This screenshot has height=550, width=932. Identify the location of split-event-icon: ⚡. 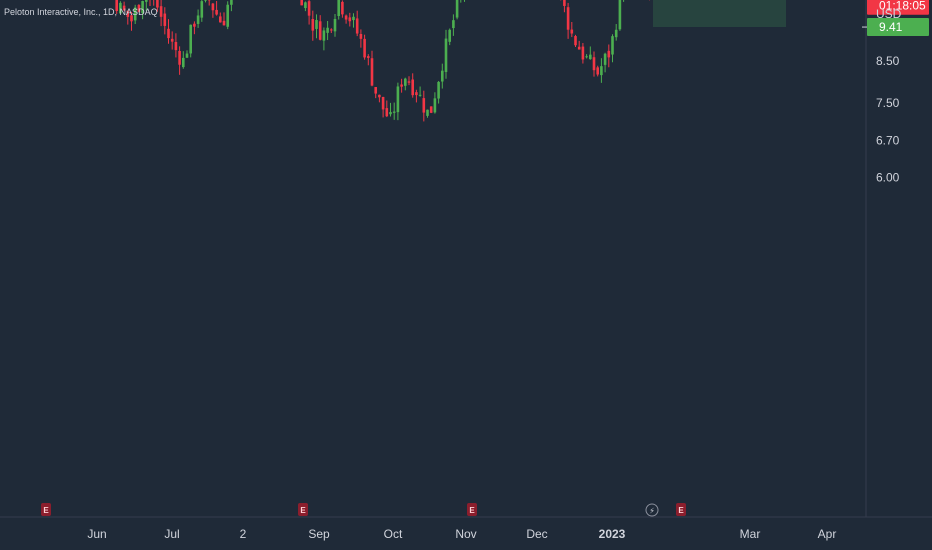
(652, 510).